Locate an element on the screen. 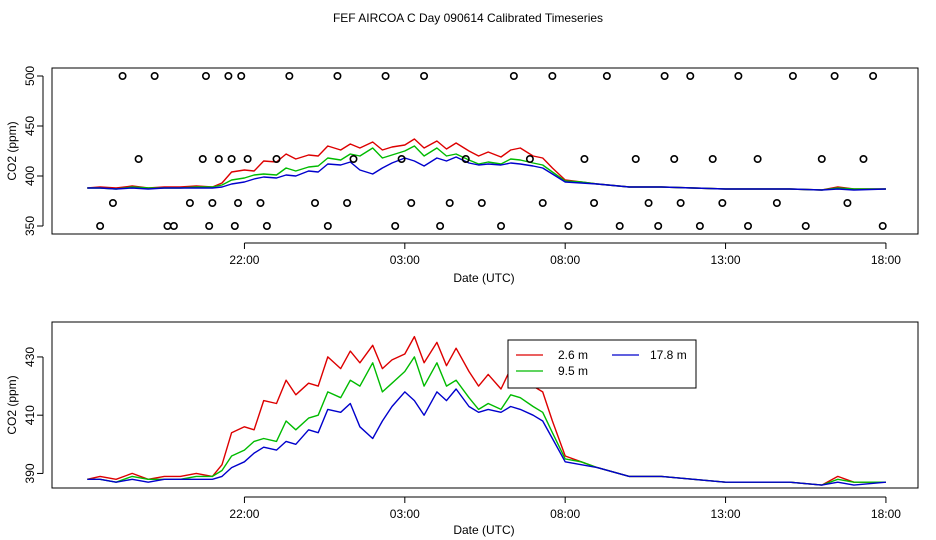  y-tick-label: 350 is located at coordinates (30, 226).